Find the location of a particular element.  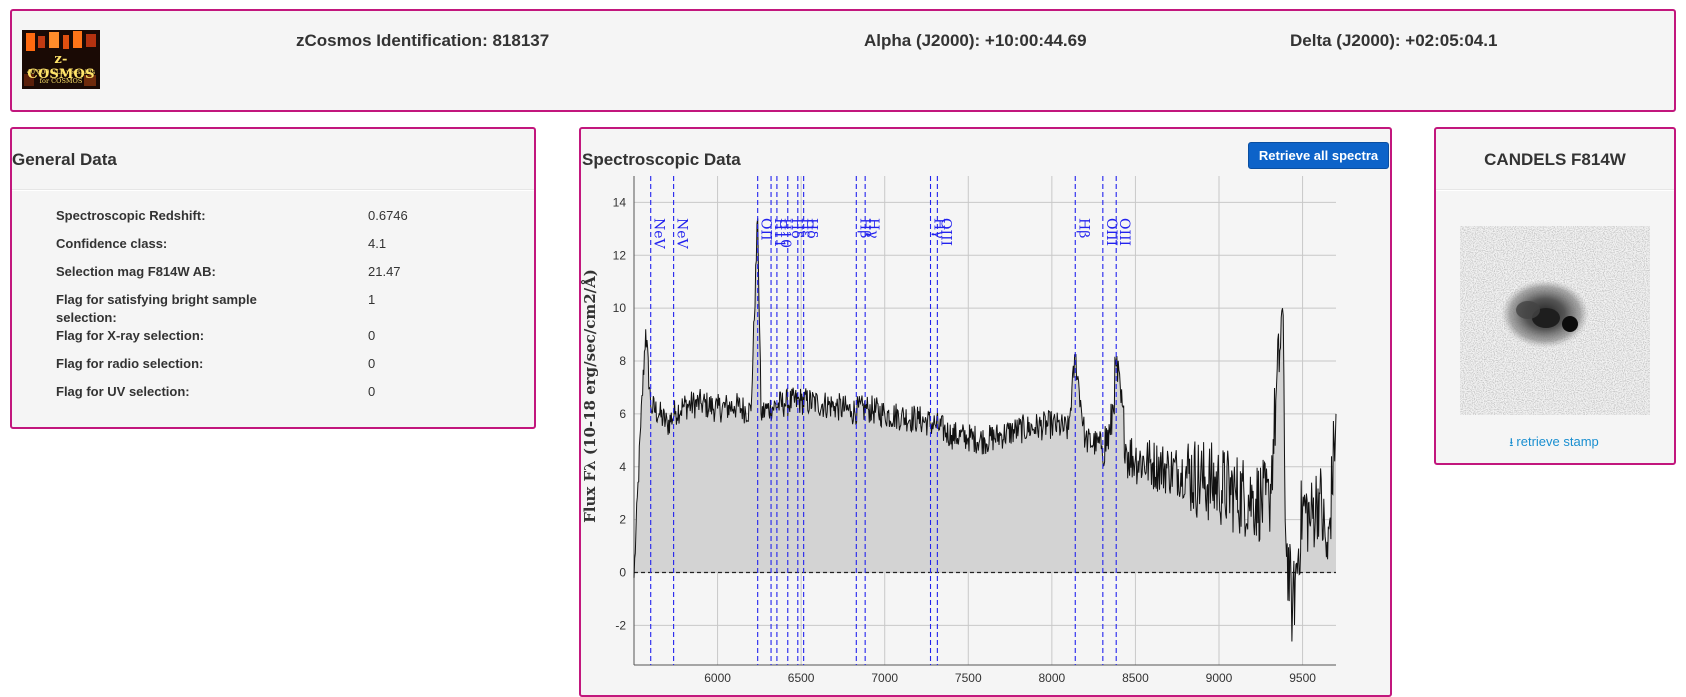

download-icon: ⭳ is located at coordinates (1511, 442).